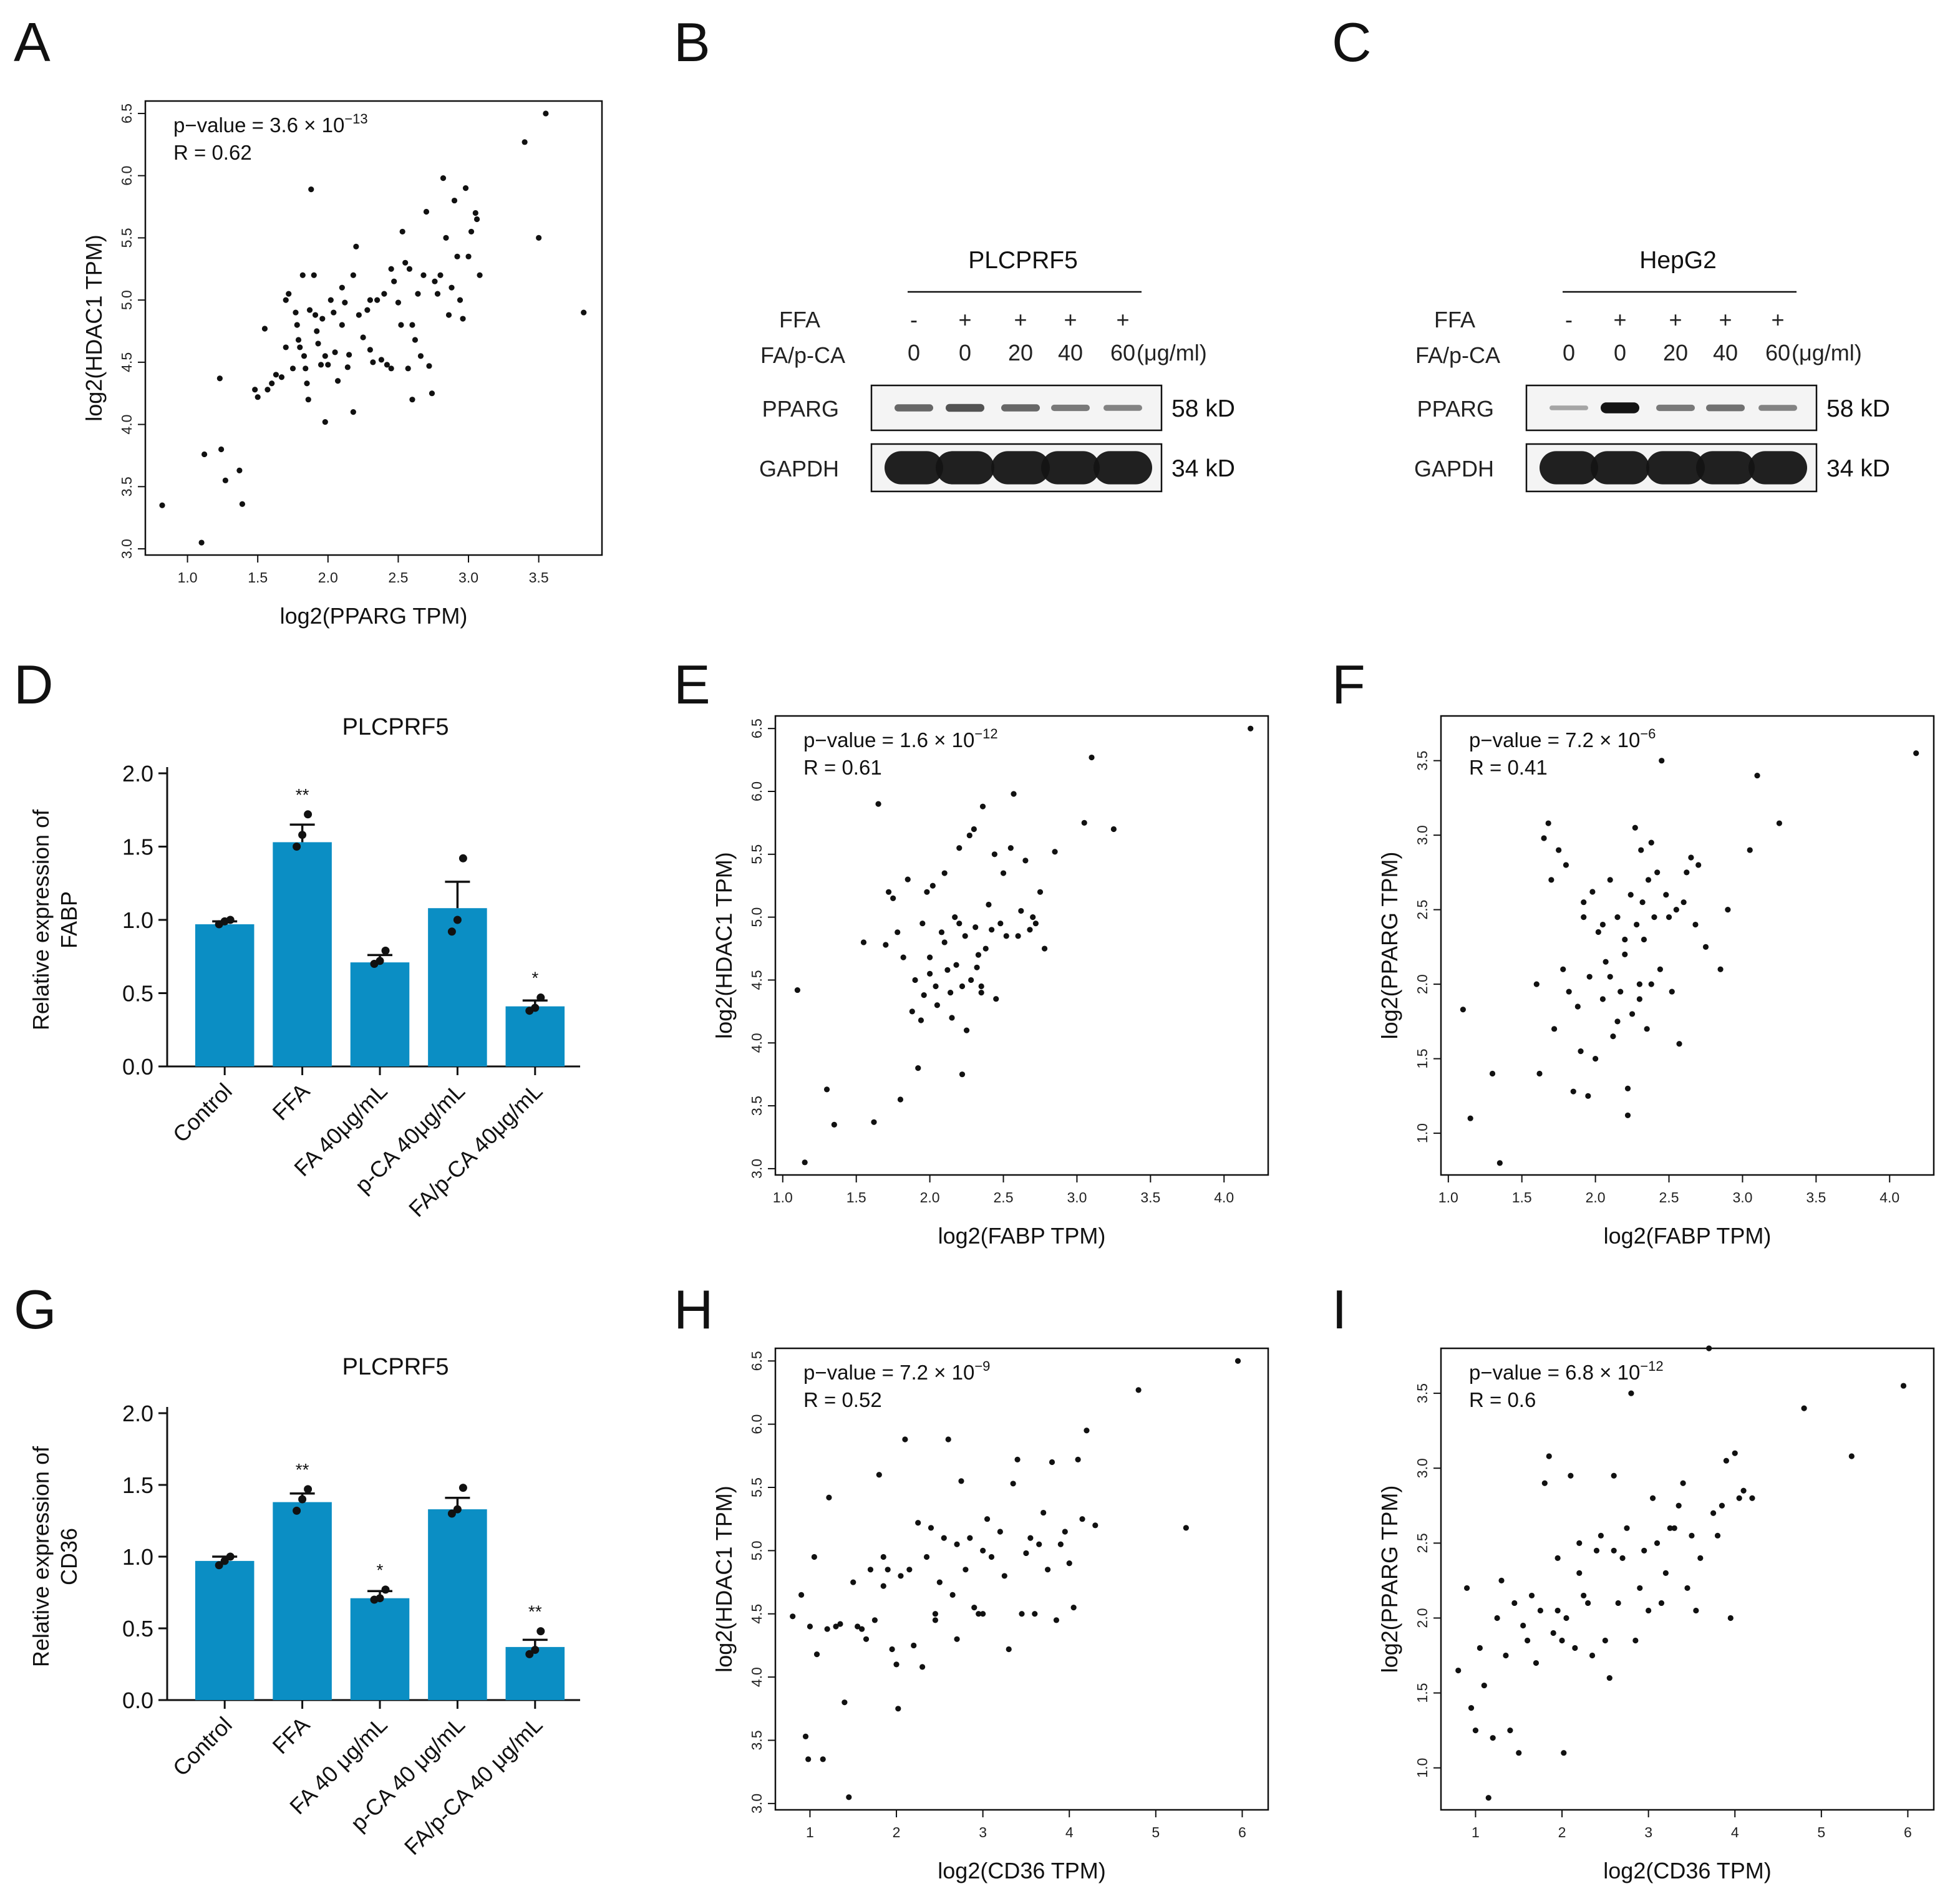 This screenshot has height=1904, width=1940. Describe the element at coordinates (1648, 734) in the screenshot. I see `p-value-exponent: −6` at that location.